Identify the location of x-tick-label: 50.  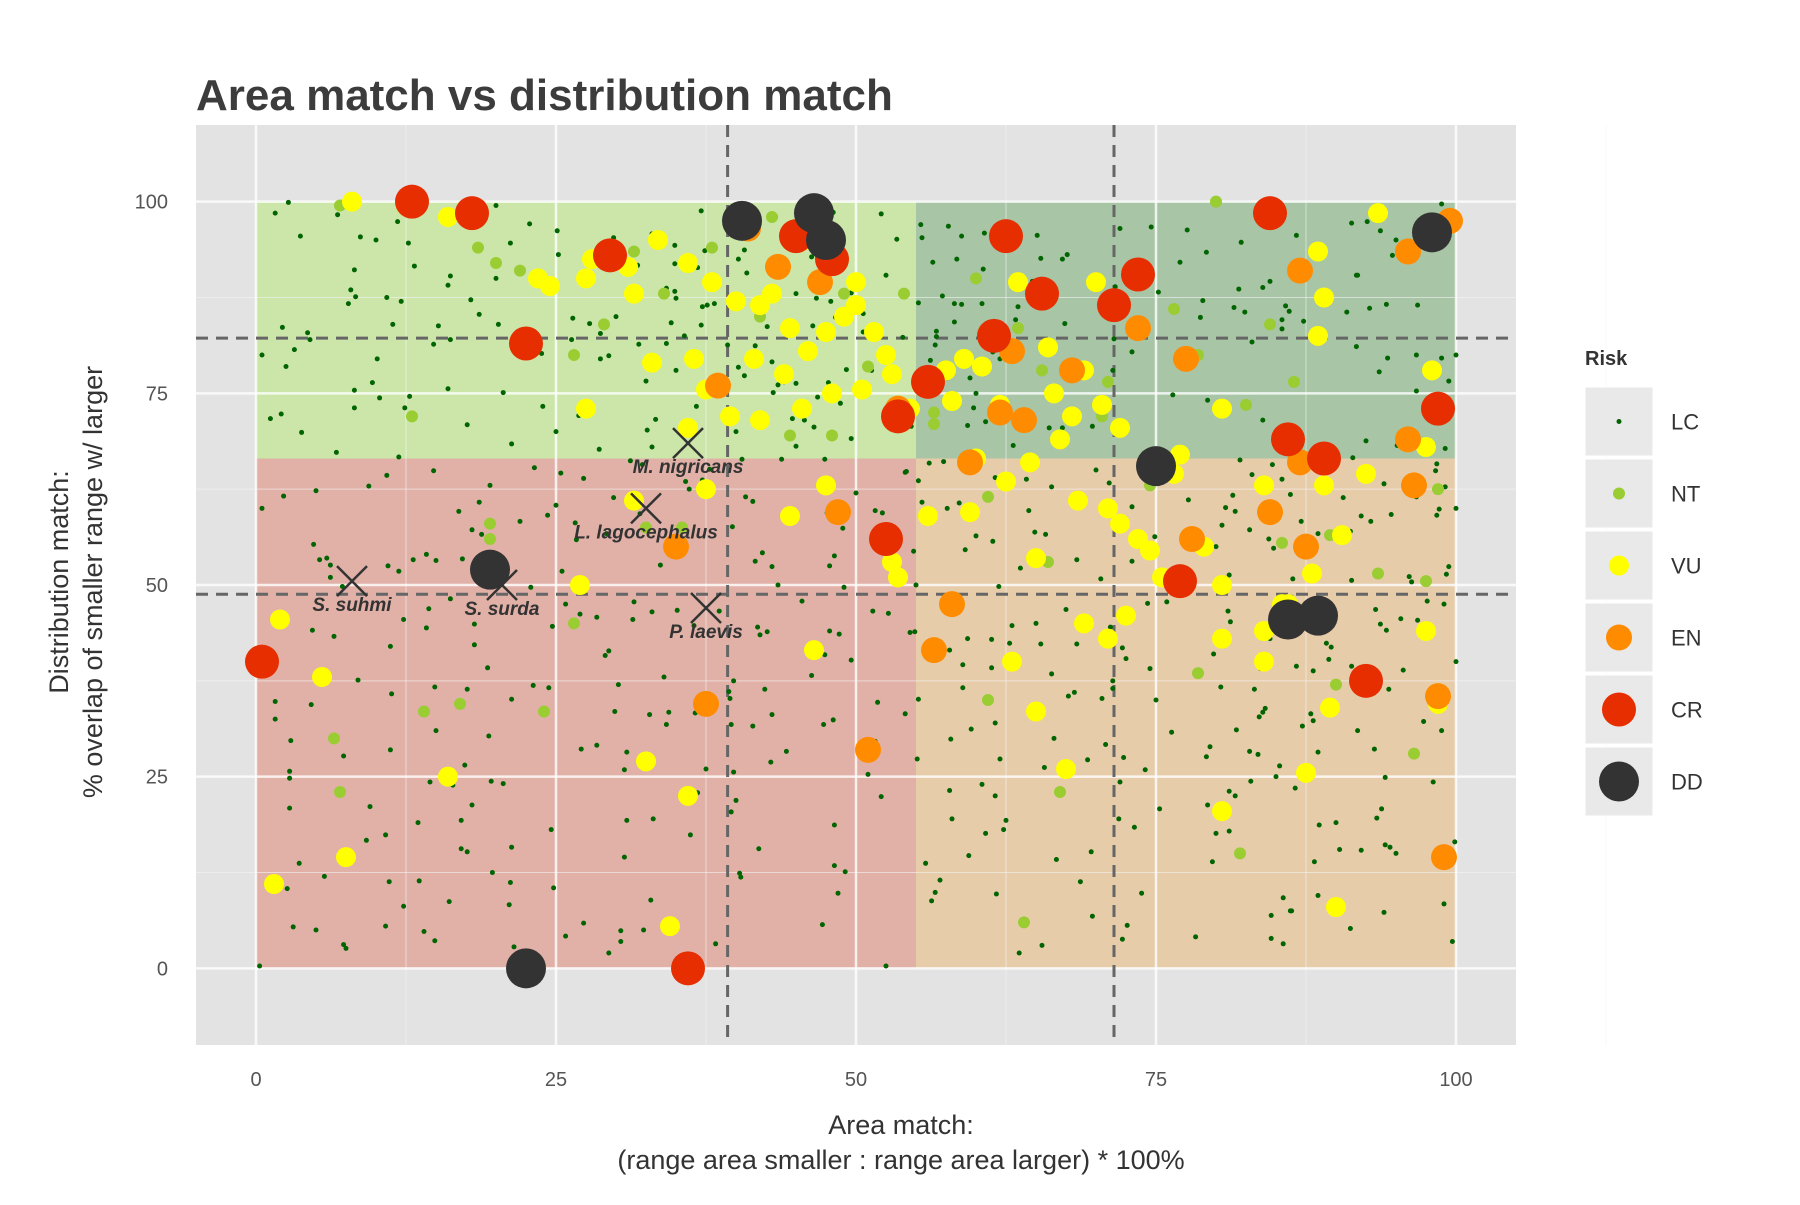
(856, 1080).